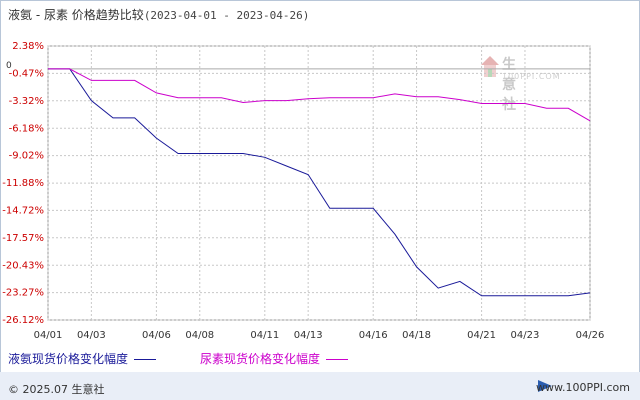 The height and width of the screenshot is (400, 640). I want to click on y-tick-label: -14.72%, so click(23, 210).